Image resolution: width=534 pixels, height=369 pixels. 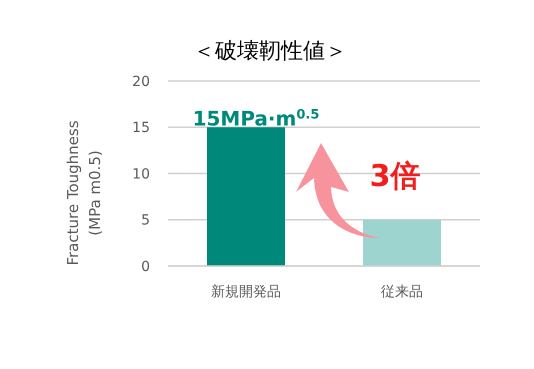 What do you see at coordinates (141, 128) in the screenshot?
I see `y-tick-label: 15` at bounding box center [141, 128].